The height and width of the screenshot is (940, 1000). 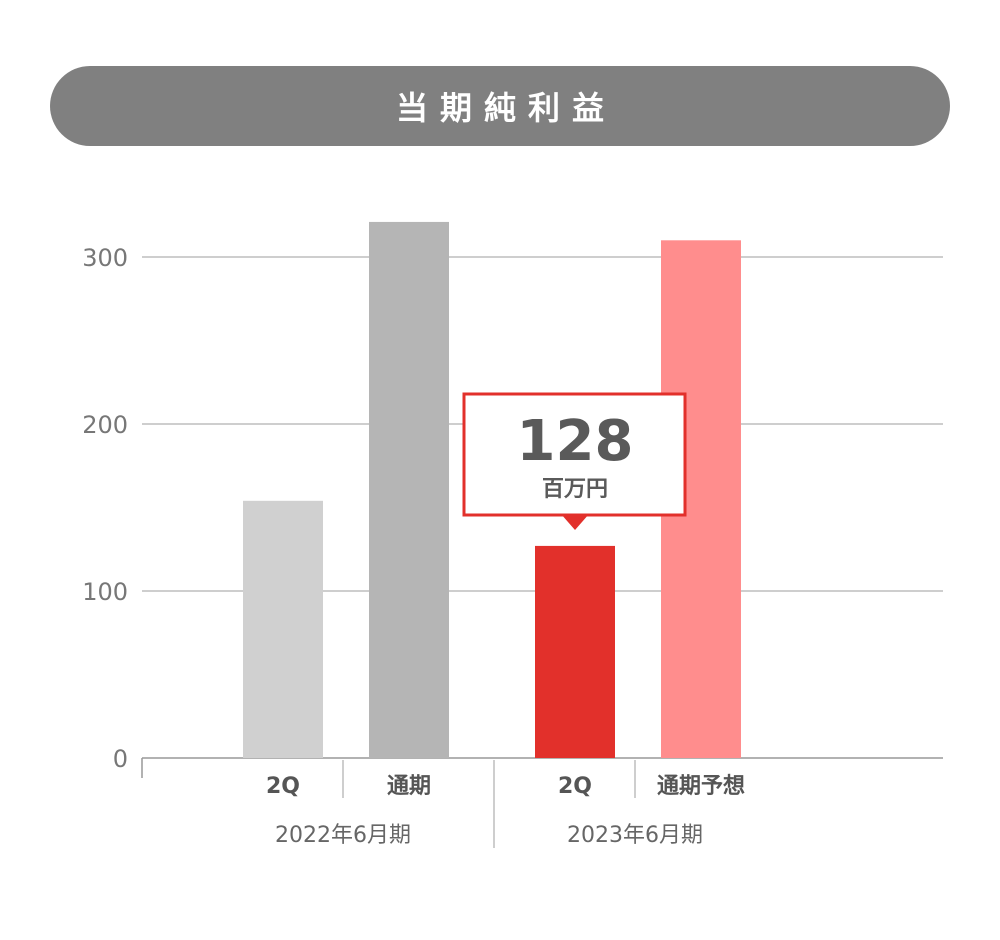 I want to click on group-label-1: 2023年6月期, so click(x=635, y=835).